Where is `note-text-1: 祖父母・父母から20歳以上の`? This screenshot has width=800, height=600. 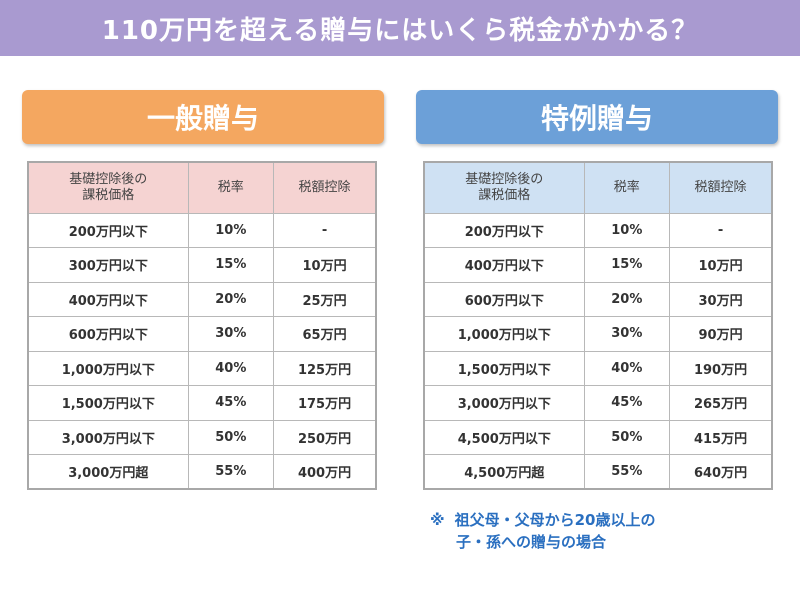
note-text-1: 祖父母・父母から20歳以上の is located at coordinates (555, 520).